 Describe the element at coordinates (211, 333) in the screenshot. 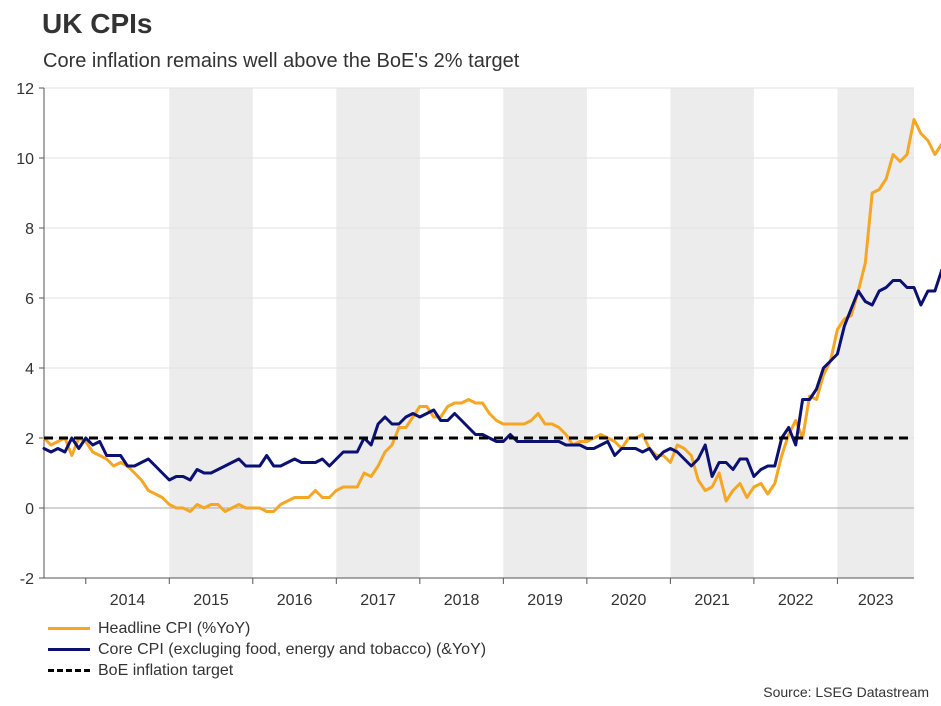

I see `shaded-band-2015` at that location.